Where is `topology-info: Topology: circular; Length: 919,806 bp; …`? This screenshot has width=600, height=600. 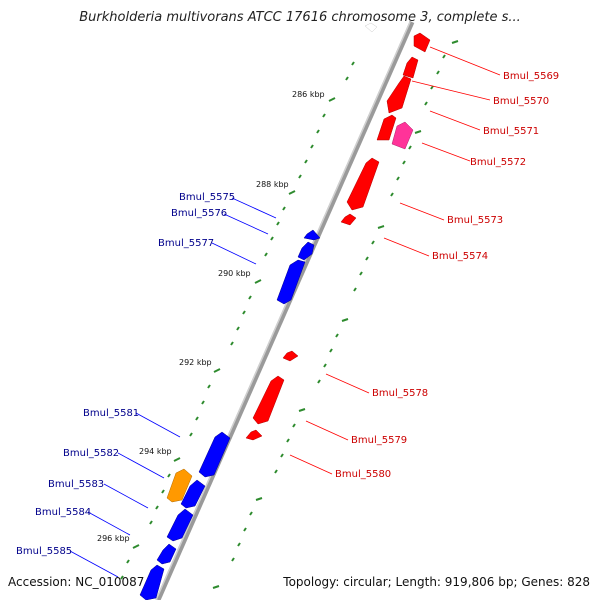
topology-info: Topology: circular; Length: 919,806 bp; … is located at coordinates (436, 582).